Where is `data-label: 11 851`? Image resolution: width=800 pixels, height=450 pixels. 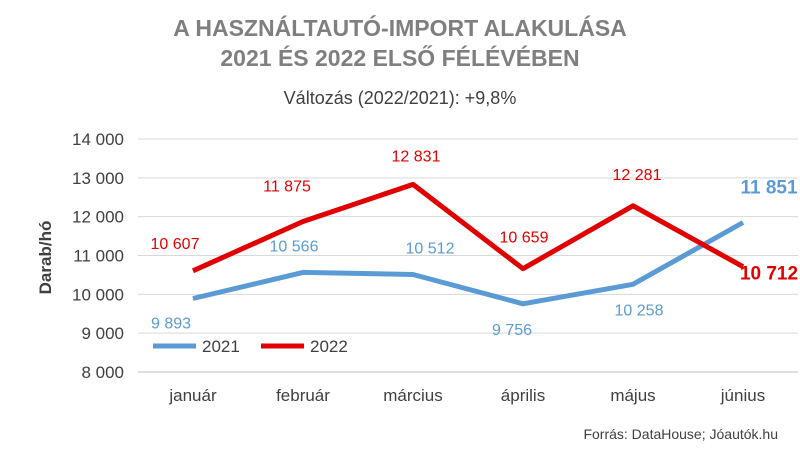
data-label: 11 851 is located at coordinates (768, 187).